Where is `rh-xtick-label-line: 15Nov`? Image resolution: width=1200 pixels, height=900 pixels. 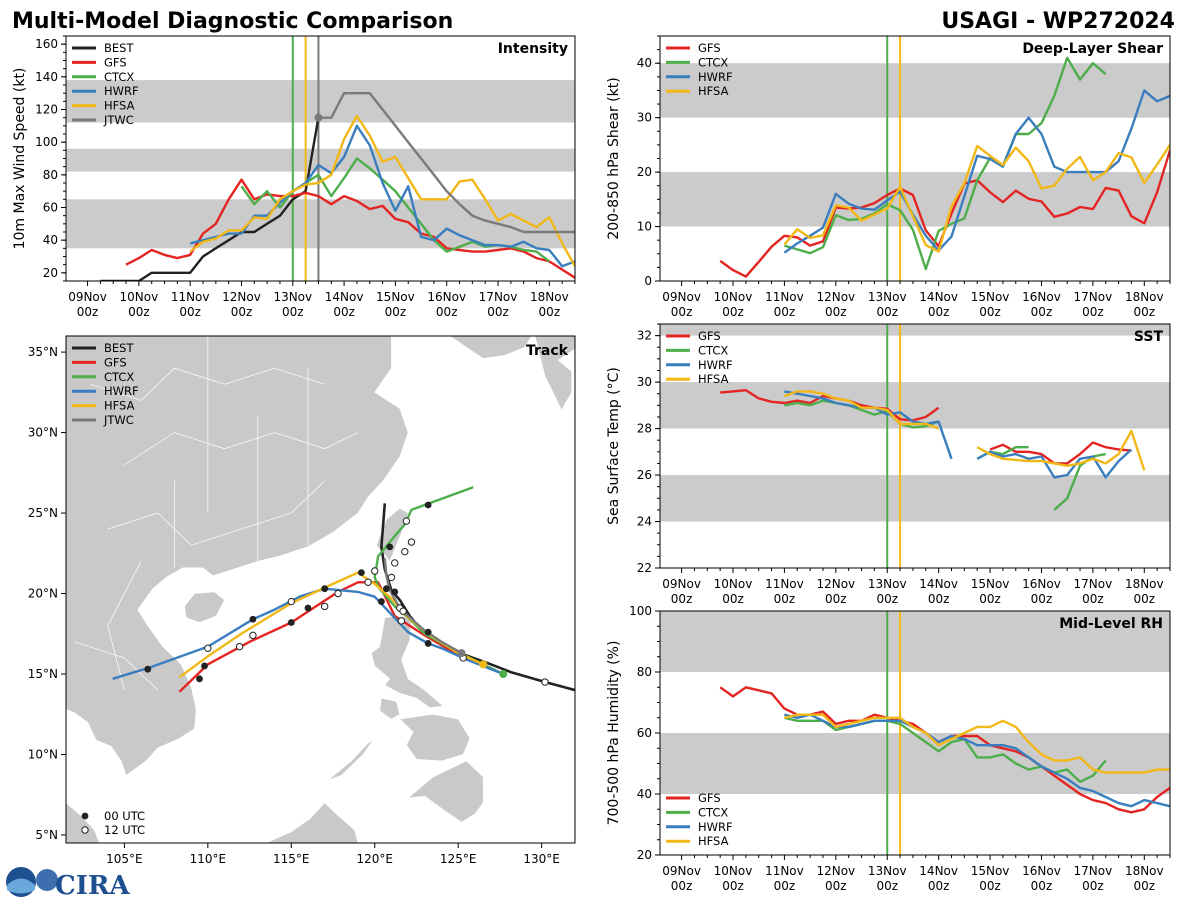 rh-xtick-label-line: 15Nov is located at coordinates (990, 871).